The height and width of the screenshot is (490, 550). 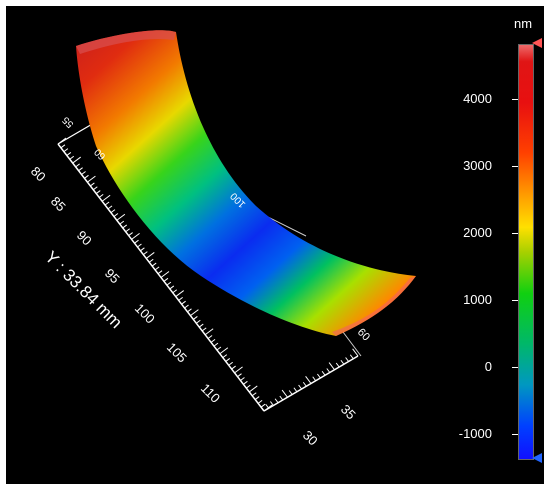 I want to click on y-tick-label: 100, so click(x=145, y=314).